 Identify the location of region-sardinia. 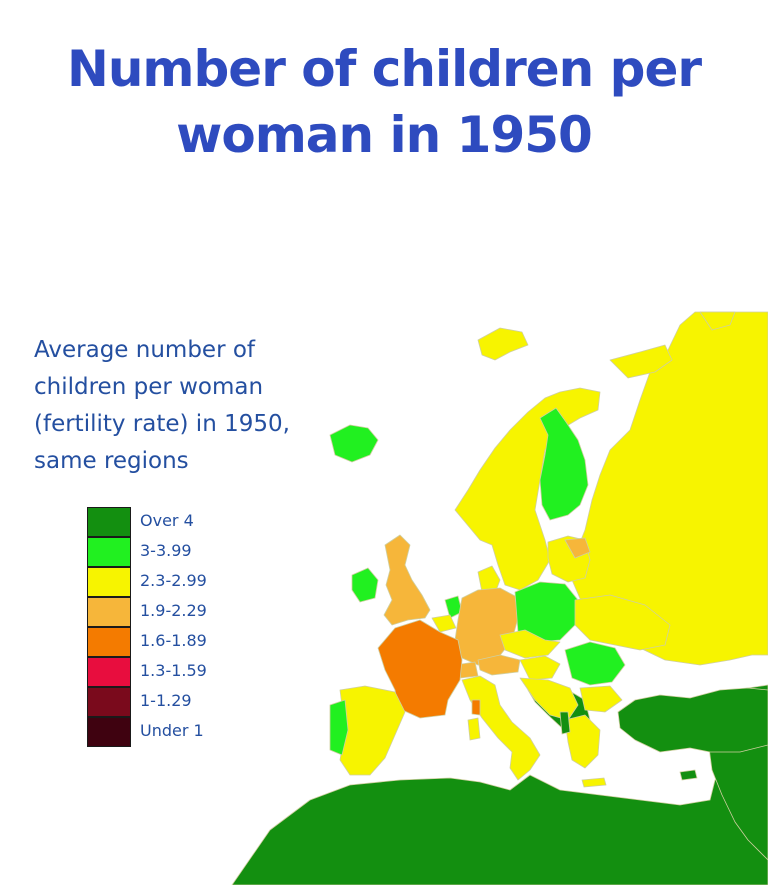
(474, 729).